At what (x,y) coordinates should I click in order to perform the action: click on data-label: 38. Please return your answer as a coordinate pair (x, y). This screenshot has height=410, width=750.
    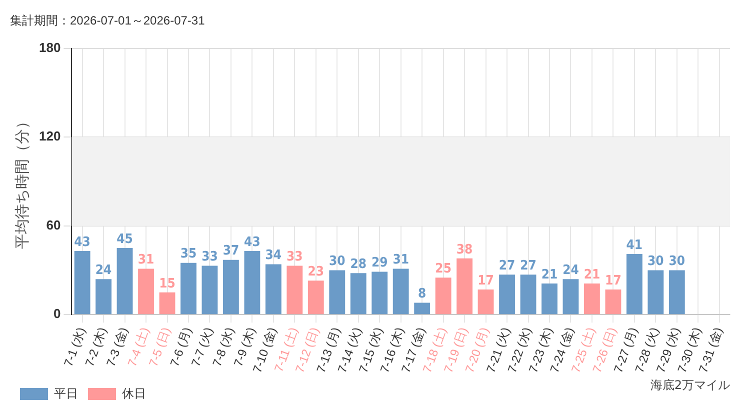
    Looking at the image, I should click on (464, 250).